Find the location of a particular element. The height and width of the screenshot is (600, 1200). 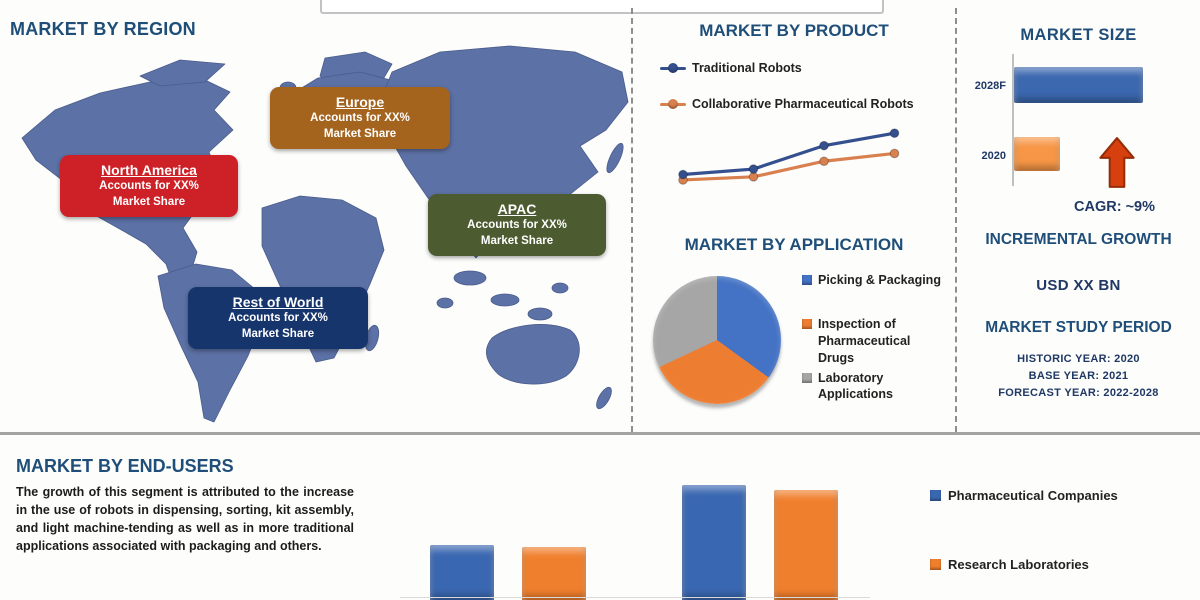

growth-arrow-icon is located at coordinates (1117, 162).